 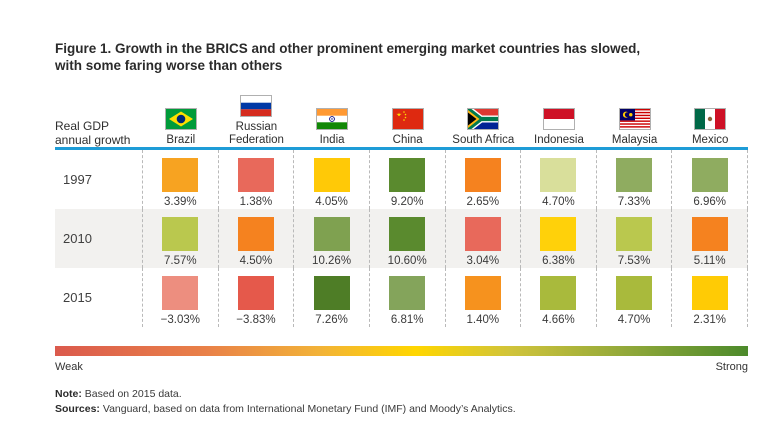 I want to click on data-cell: 2.31%, so click(x=710, y=297).